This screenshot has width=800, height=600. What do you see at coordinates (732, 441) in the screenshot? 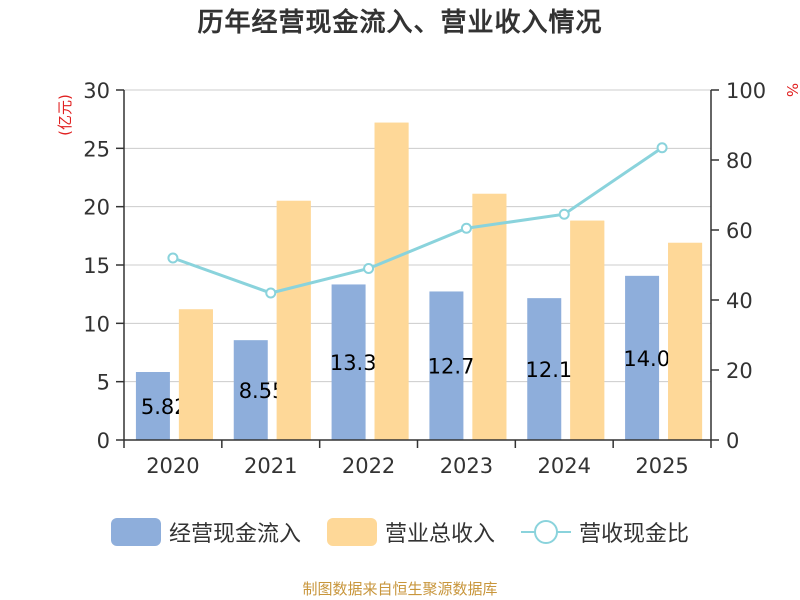
I see `y-right-tick-label: 0` at bounding box center [732, 441].